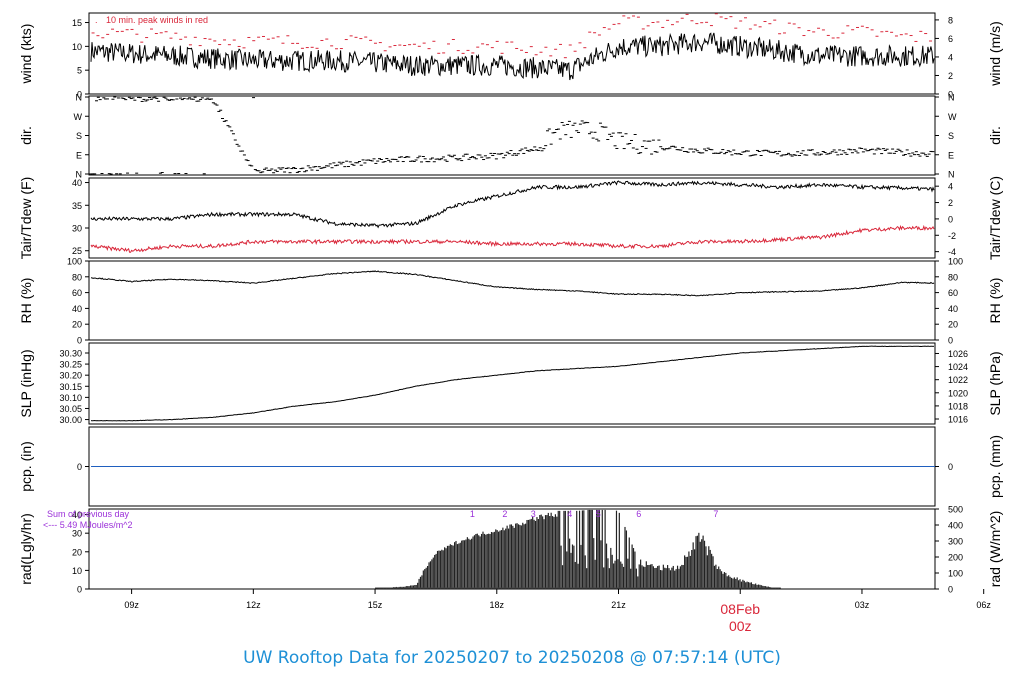 This screenshot has width=1024, height=700. What do you see at coordinates (79, 71) in the screenshot?
I see `wind-ytick-label: 5` at bounding box center [79, 71].